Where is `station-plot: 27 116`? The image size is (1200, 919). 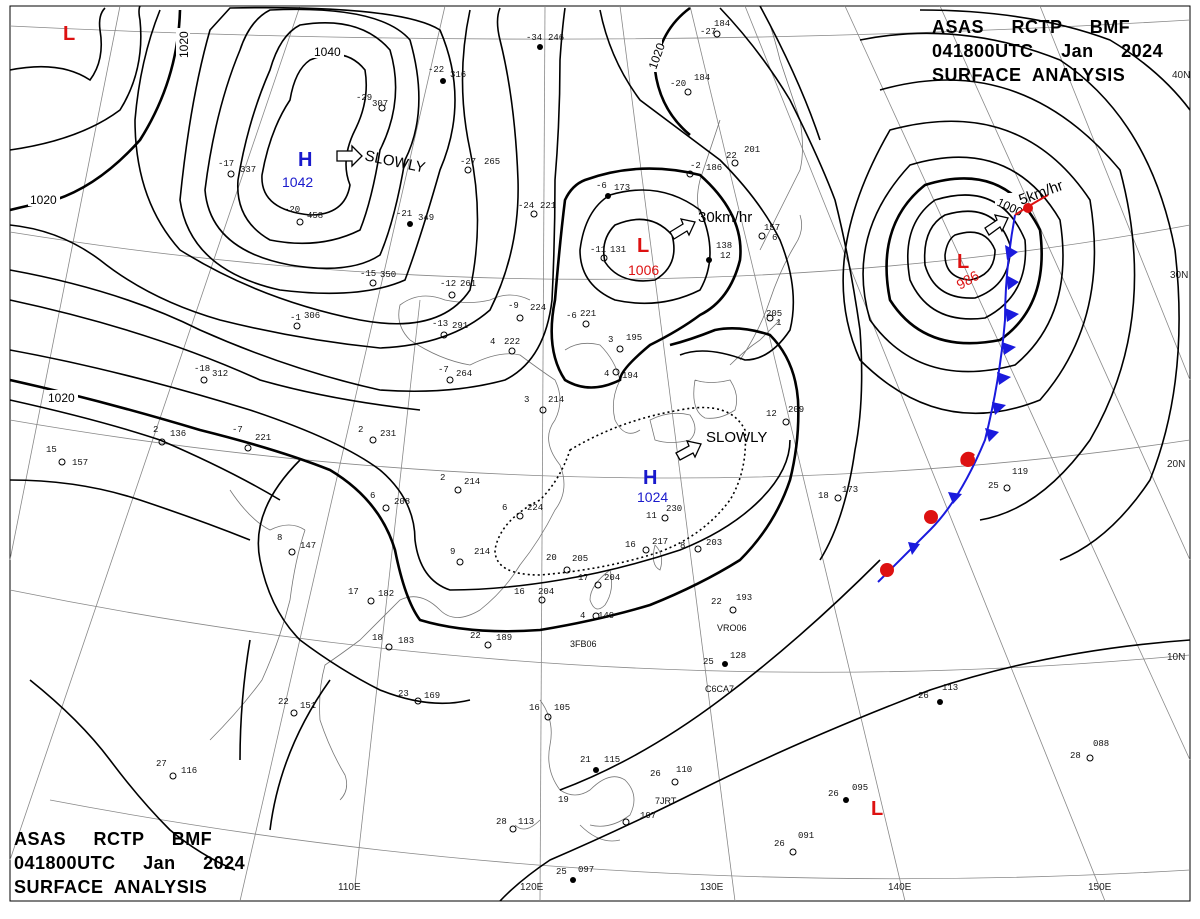
station-plot: 27 116 is located at coordinates (176, 769).